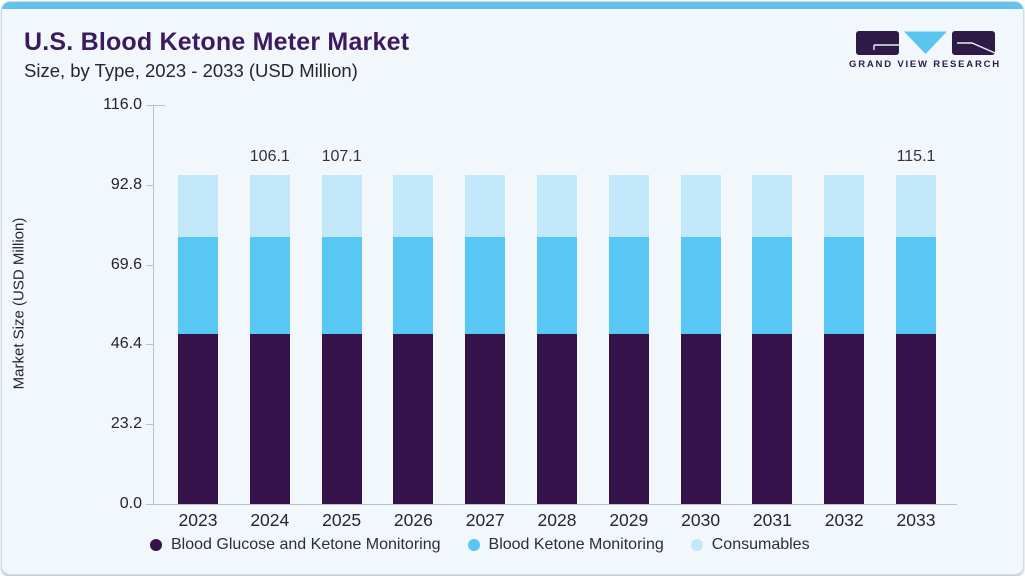 The image size is (1025, 576). I want to click on logo-g-detail, so click(885, 47).